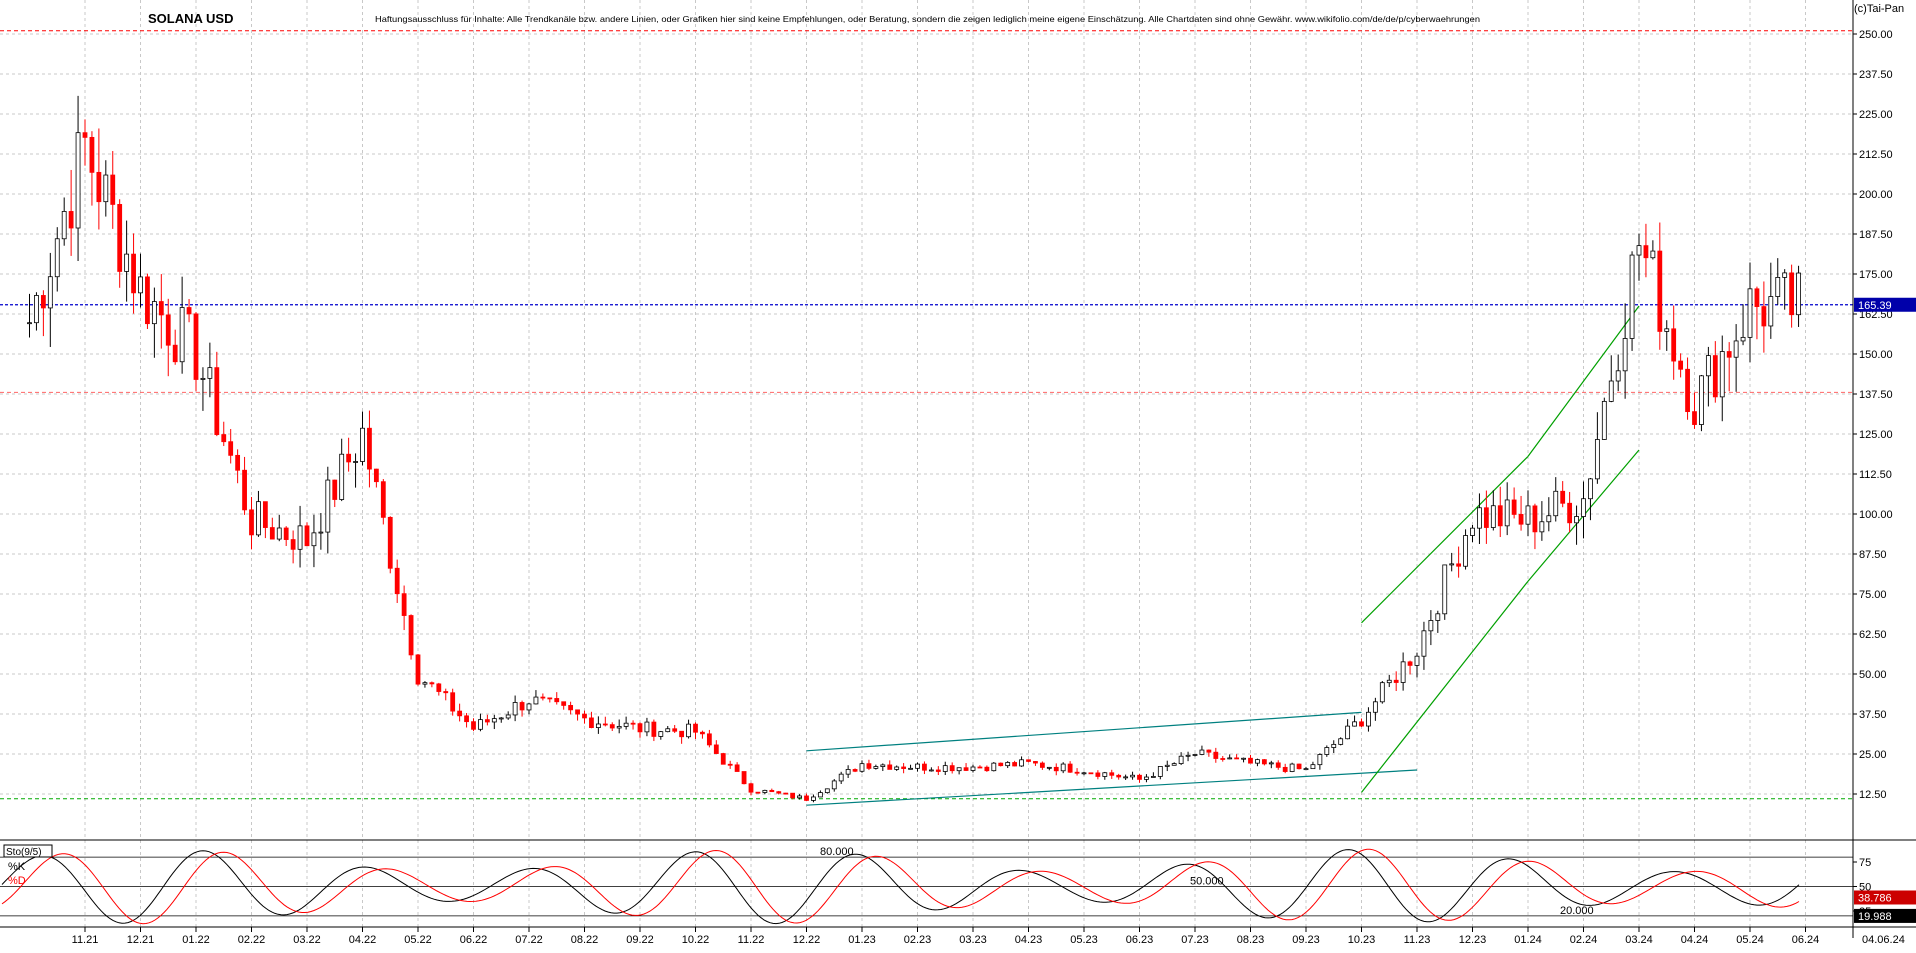  I want to click on date-tick-label: 03.24, so click(1639, 940).